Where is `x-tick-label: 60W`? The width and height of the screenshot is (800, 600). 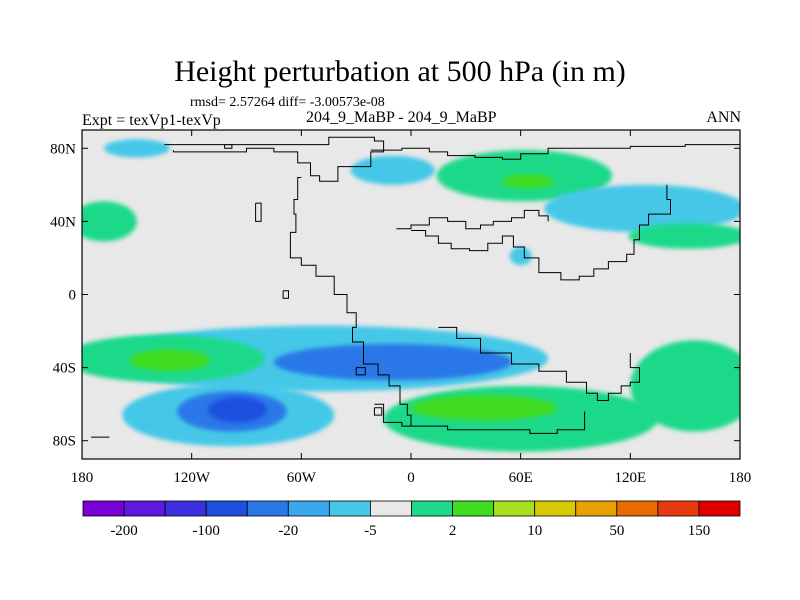
x-tick-label: 60W is located at coordinates (302, 478).